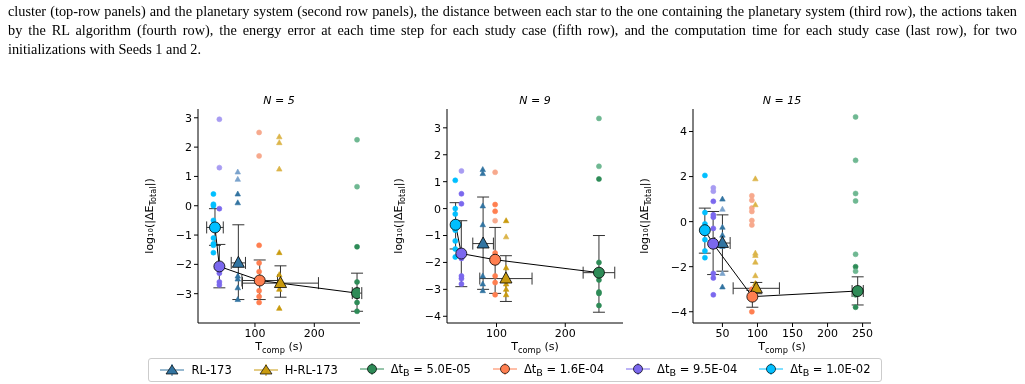 The width and height of the screenshot is (1025, 384). I want to click on y-tick-label: 4, so click(683, 132).